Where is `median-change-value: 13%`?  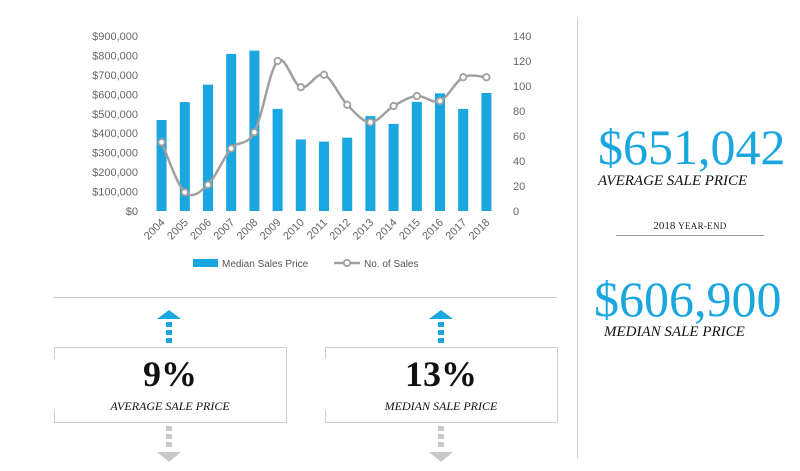
median-change-value: 13% is located at coordinates (441, 374).